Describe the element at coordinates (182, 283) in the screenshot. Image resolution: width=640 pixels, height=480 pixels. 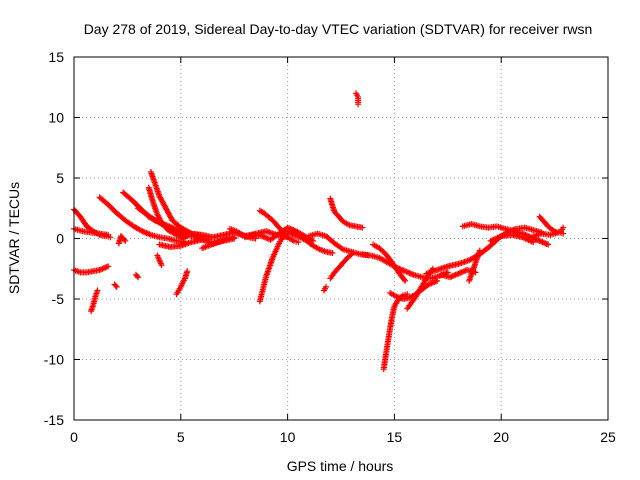
I see `series-s14` at that location.